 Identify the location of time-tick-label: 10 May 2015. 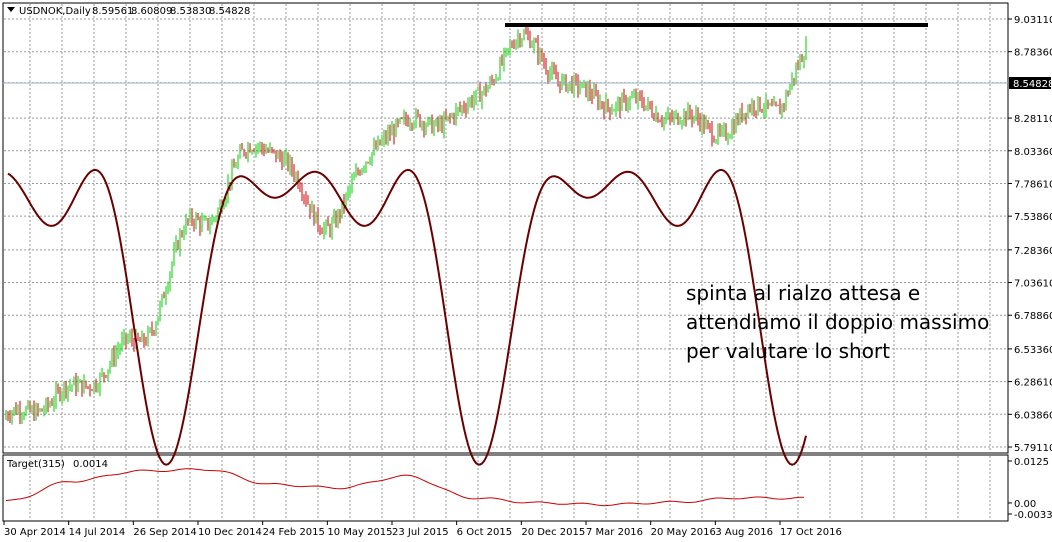
(359, 532).